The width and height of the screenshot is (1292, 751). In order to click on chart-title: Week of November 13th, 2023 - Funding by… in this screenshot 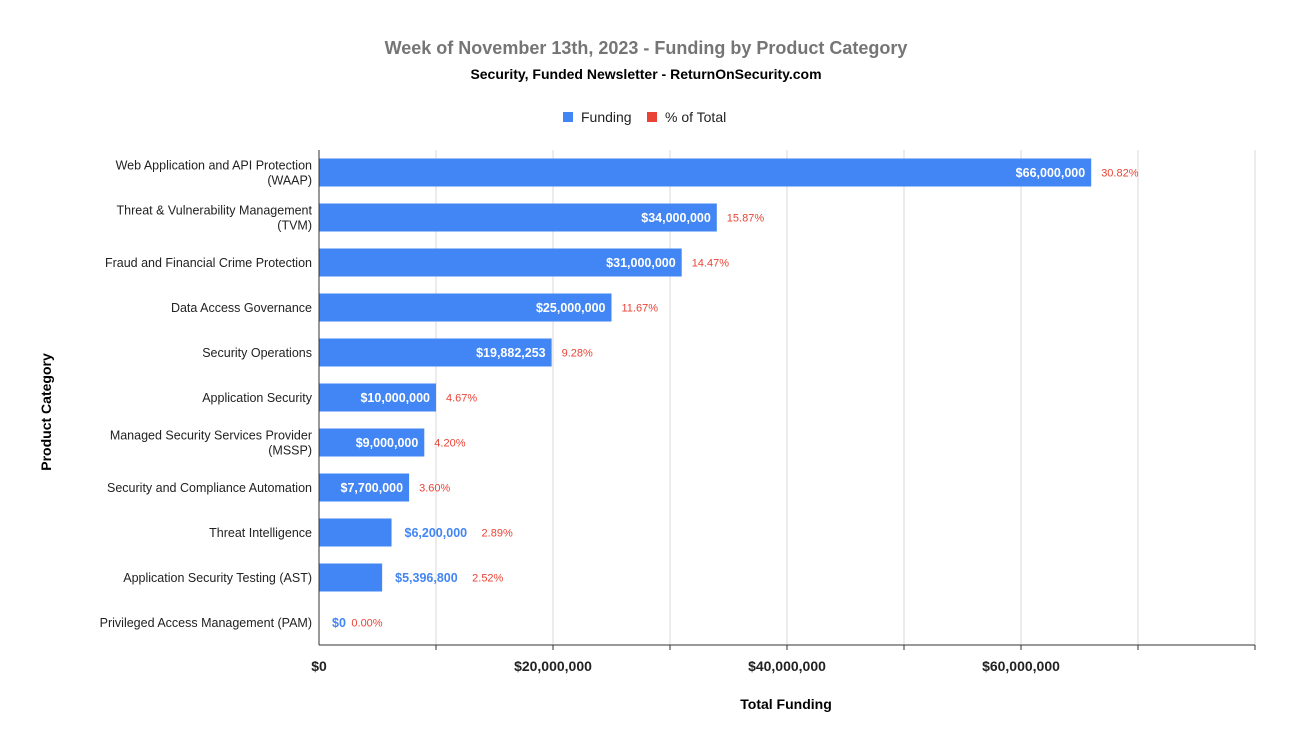, I will do `click(646, 48)`.